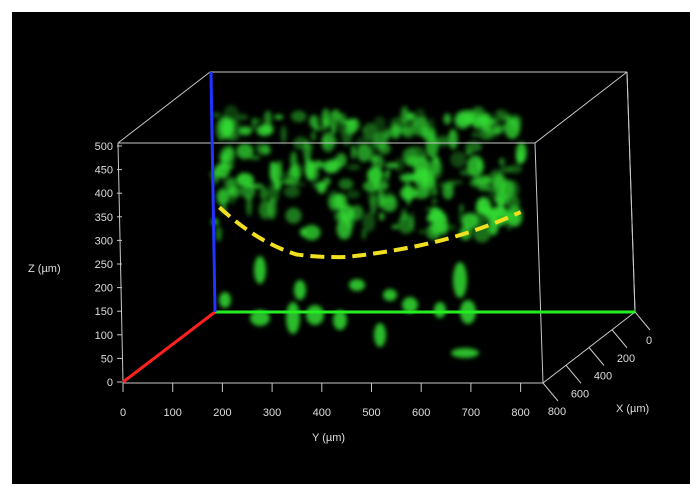 This screenshot has height=495, width=700. Describe the element at coordinates (626, 359) in the screenshot. I see `x-tick-label: 200` at that location.